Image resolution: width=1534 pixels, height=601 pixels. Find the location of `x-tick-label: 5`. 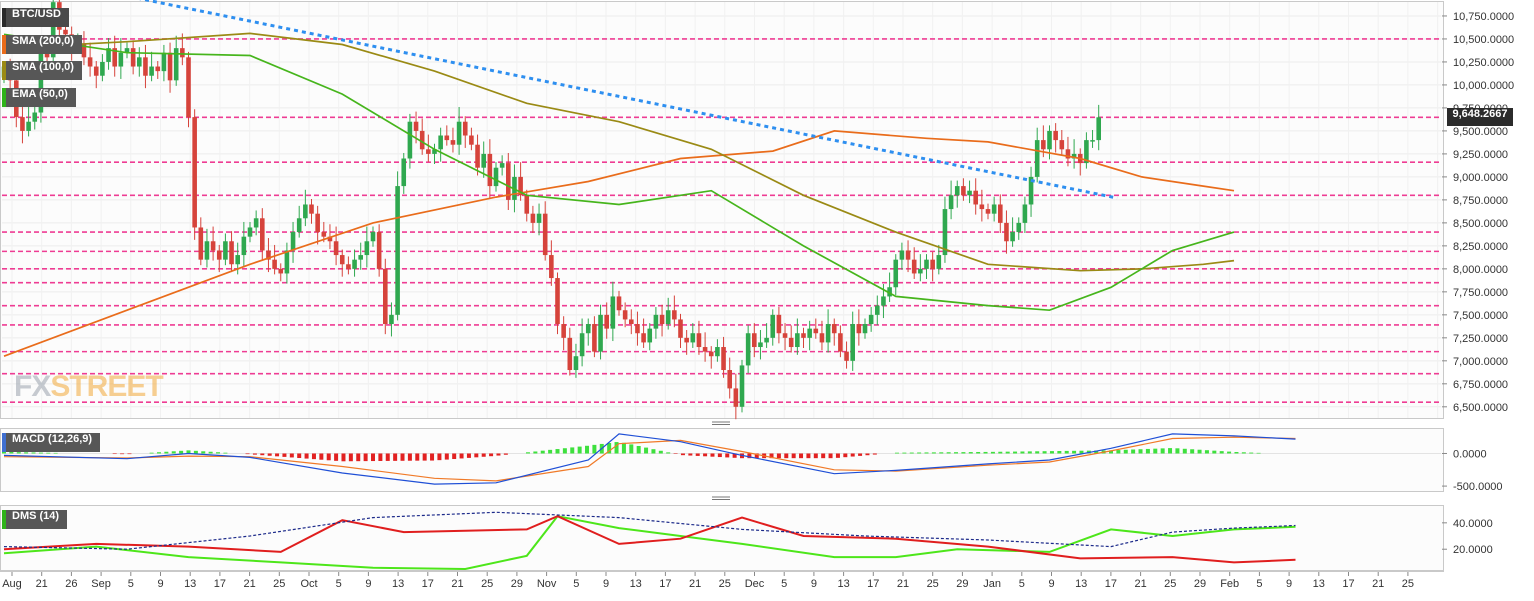

x-tick-label: 5 is located at coordinates (576, 584).